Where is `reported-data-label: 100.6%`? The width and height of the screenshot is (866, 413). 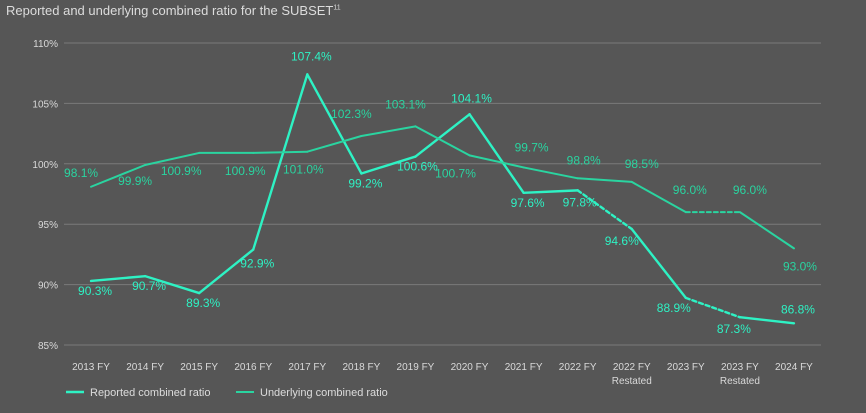 reported-data-label: 100.6% is located at coordinates (417, 167).